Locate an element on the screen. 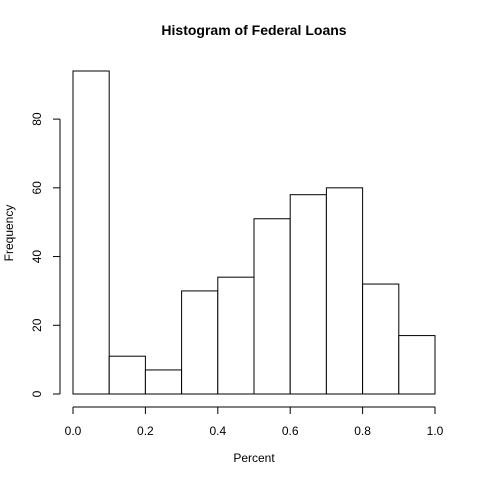 The width and height of the screenshot is (480, 480). y-tick-label: 80 is located at coordinates (37, 119).